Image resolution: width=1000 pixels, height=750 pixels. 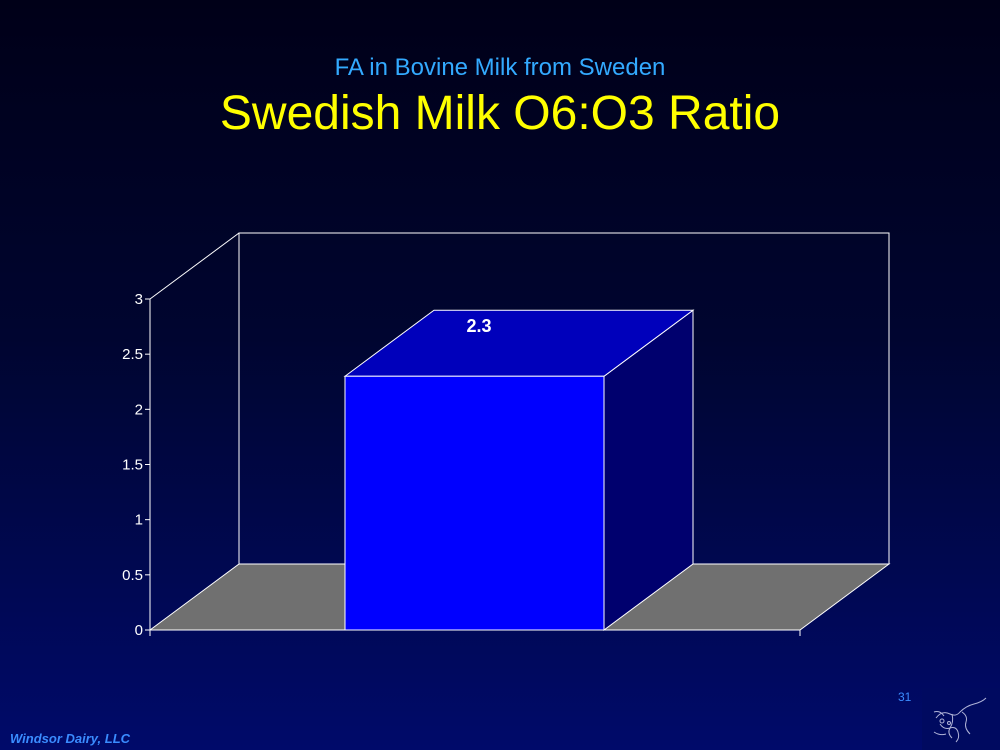 I want to click on slide-title: Swedish Milk O6:O3 Ratio, so click(x=500, y=113).